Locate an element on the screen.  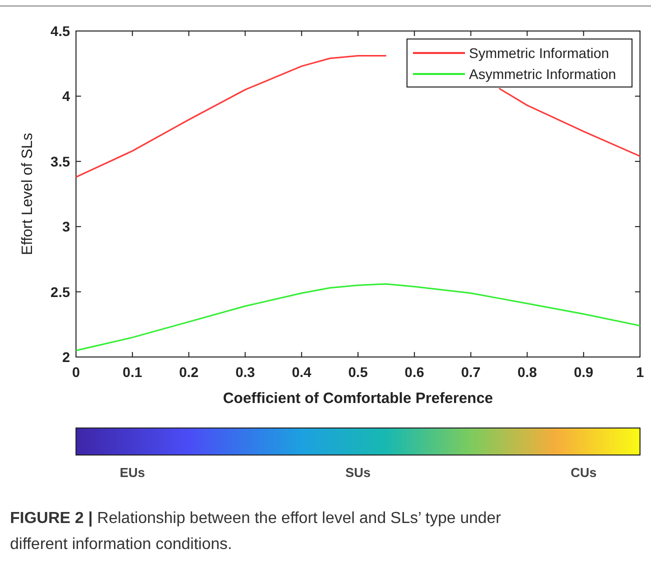
y-tick-label: 4 is located at coordinates (66, 96).